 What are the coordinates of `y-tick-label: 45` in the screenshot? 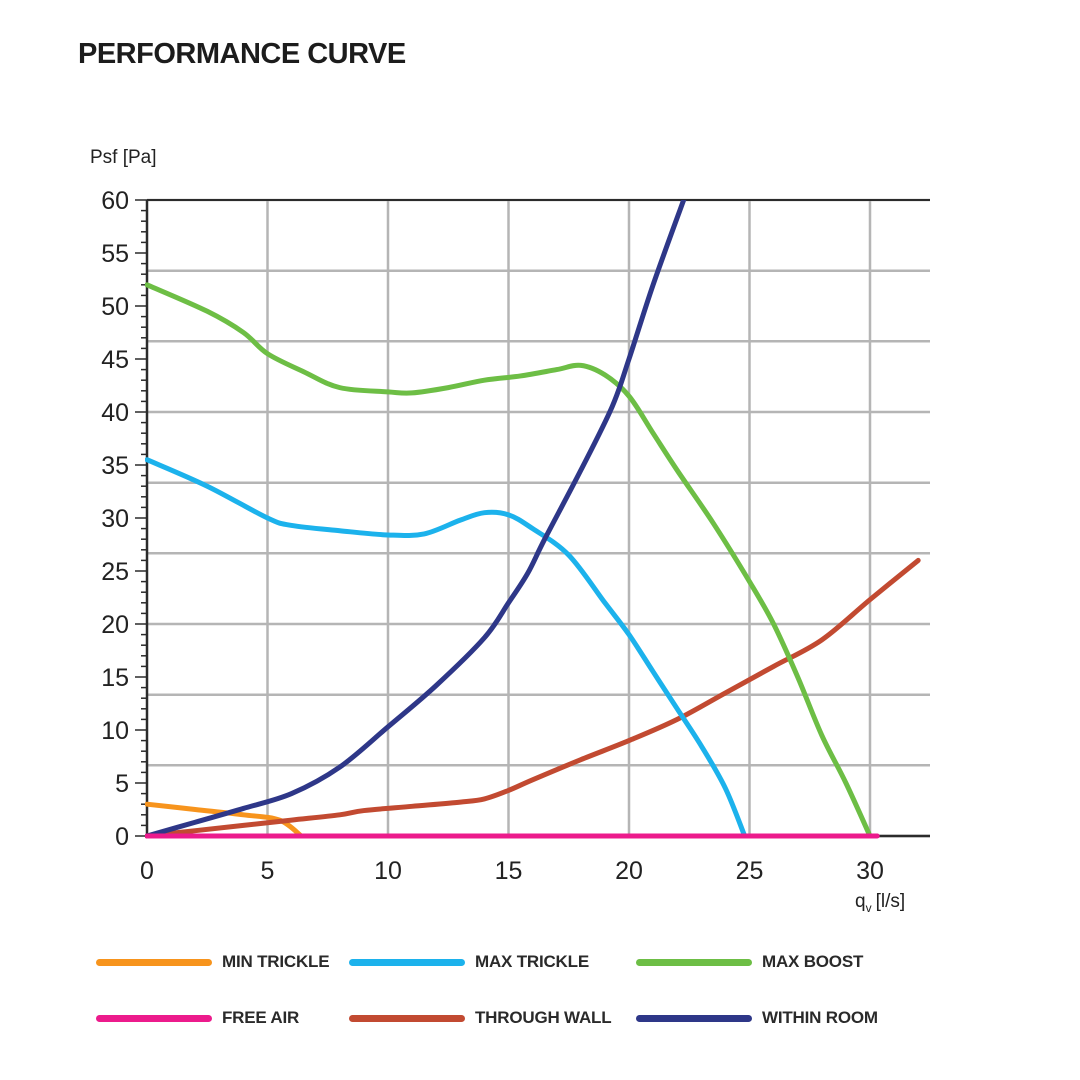 It's located at (115, 360).